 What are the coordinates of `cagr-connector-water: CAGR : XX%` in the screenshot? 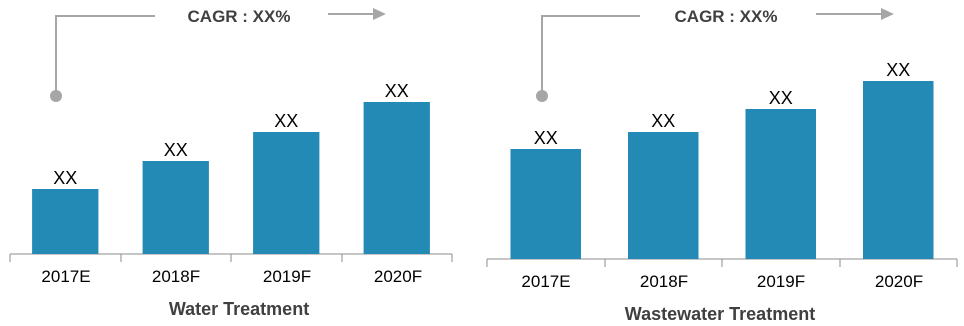 It's located at (218, 54).